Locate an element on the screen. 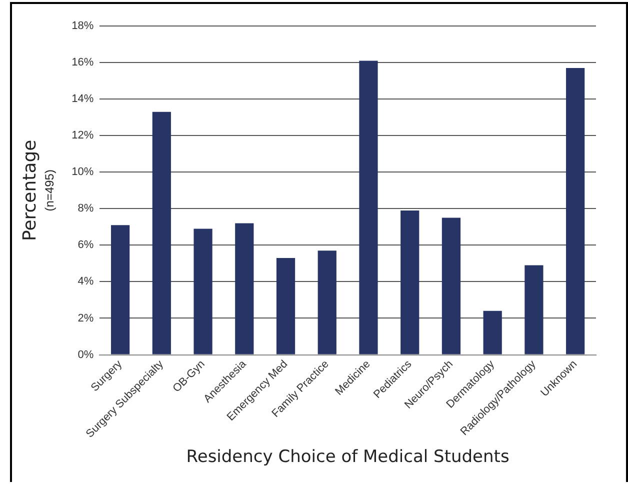 The image size is (628, 484). y-tick-label: 8% is located at coordinates (86, 208).